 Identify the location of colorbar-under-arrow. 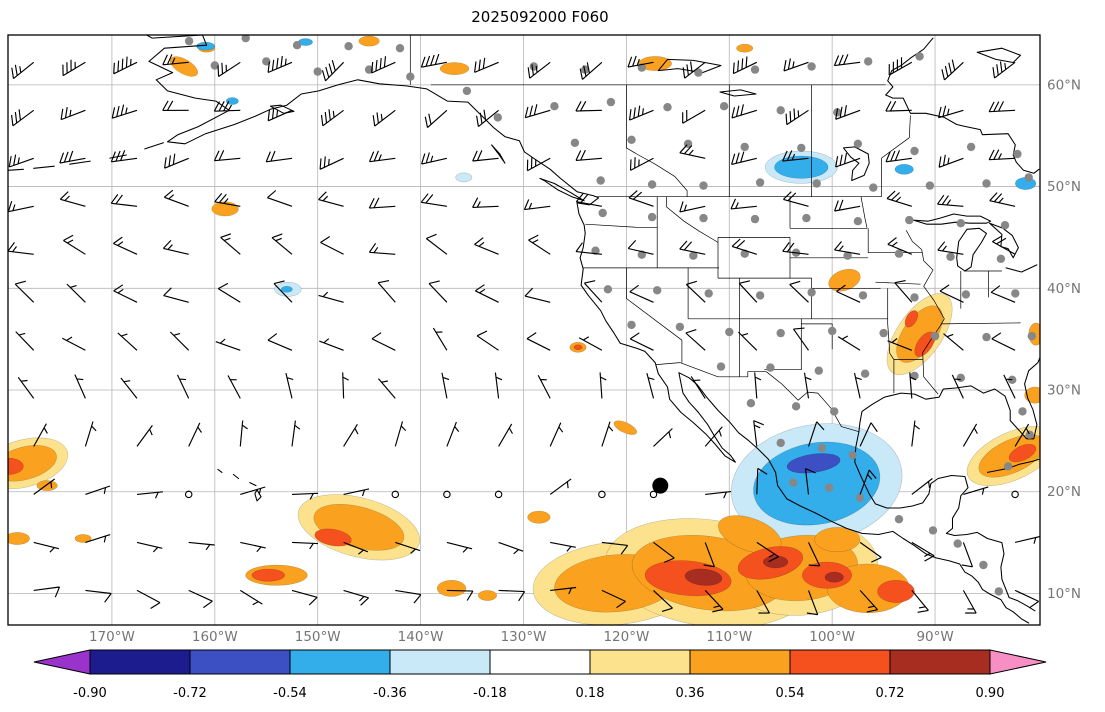
(62, 662).